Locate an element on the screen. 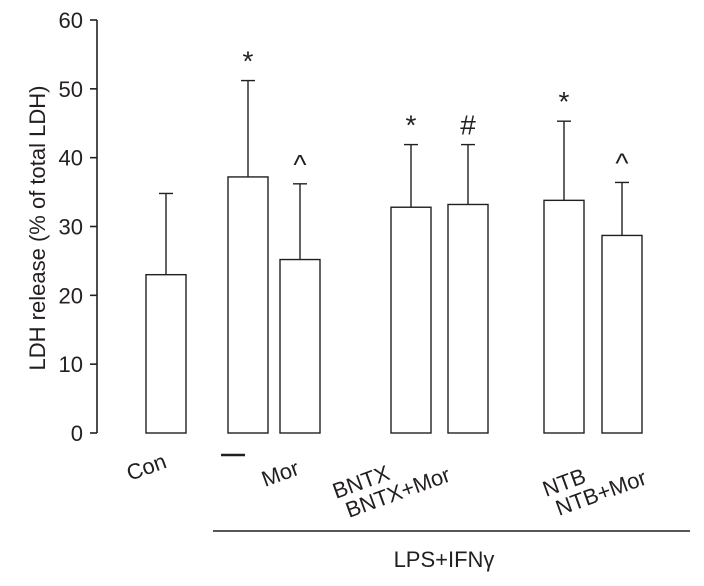 Image resolution: width=704 pixels, height=586 pixels. y-tick-label: 20 is located at coordinates (71, 295).